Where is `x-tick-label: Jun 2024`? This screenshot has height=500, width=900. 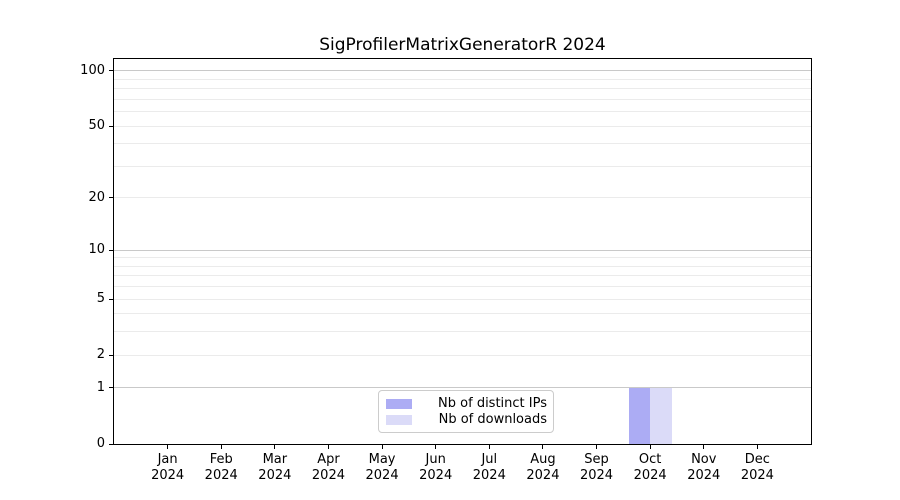 x-tick-label: Jun 2024 is located at coordinates (436, 468).